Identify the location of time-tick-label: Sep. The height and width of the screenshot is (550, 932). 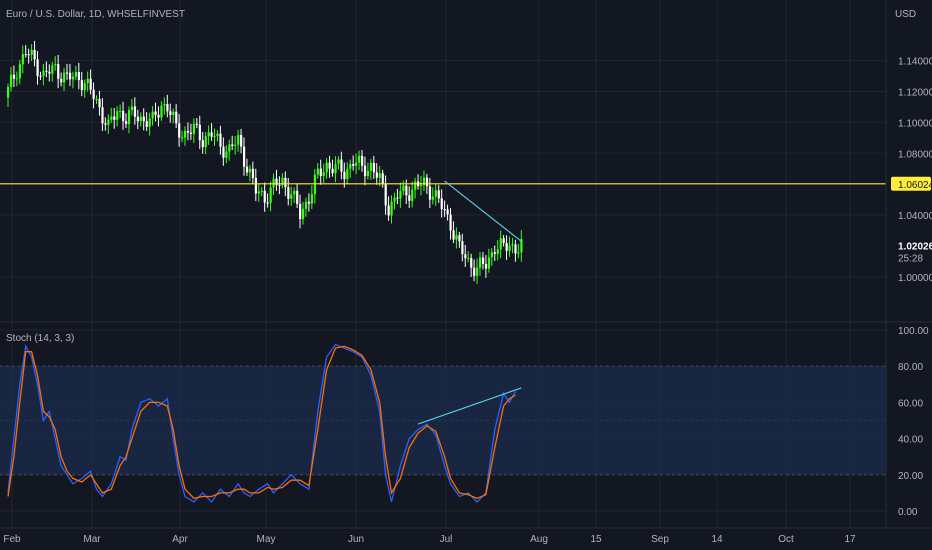
(660, 539).